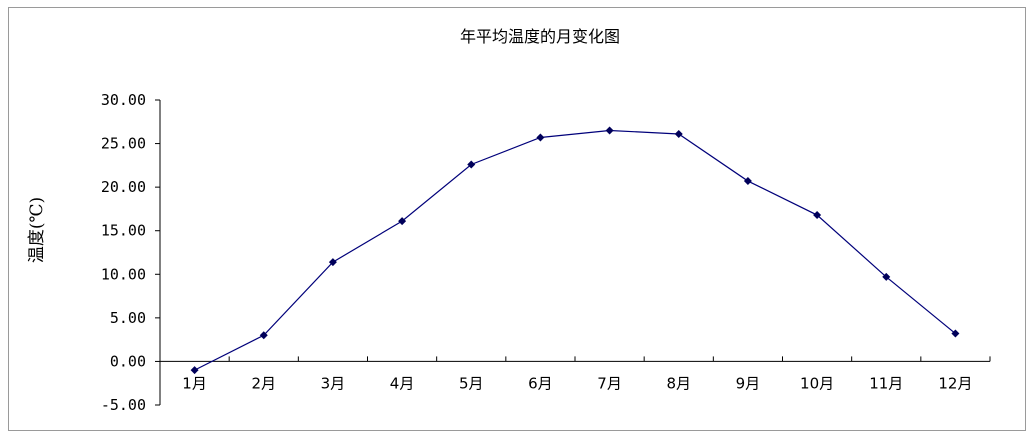 Image resolution: width=1034 pixels, height=434 pixels. I want to click on y-tick-label: 25.00, so click(123, 144).